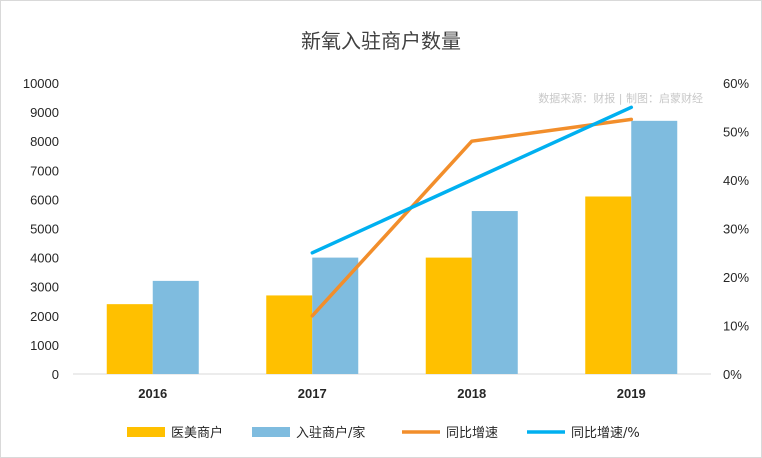 The width and height of the screenshot is (762, 458). I want to click on left-tick-label: 7000, so click(44, 170).